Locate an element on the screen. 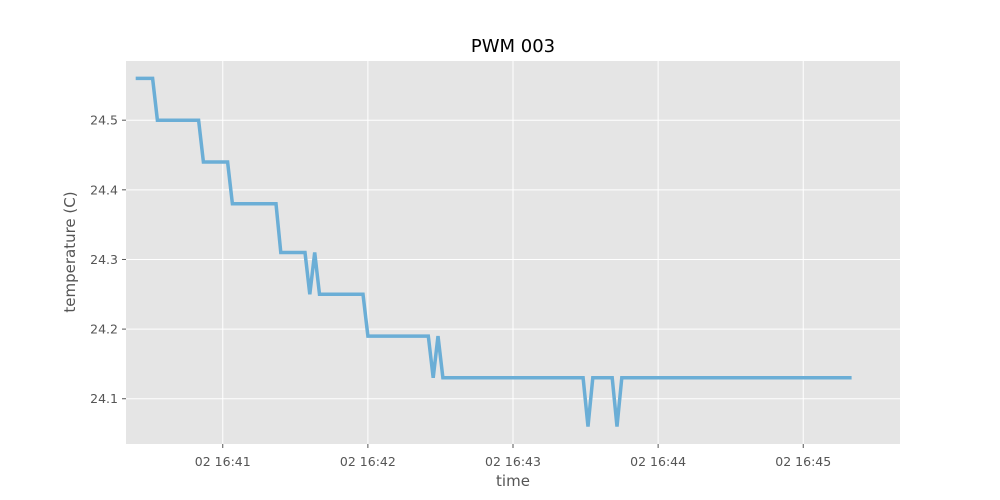 The image size is (1000, 500). x-axis-label: time is located at coordinates (513, 481).